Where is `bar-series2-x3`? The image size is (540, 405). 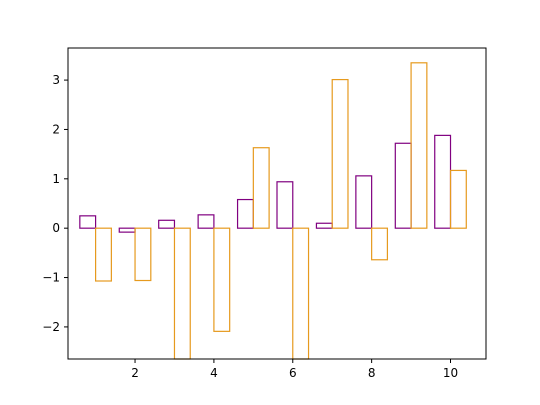
bar-series2-x3 is located at coordinates (182, 293).